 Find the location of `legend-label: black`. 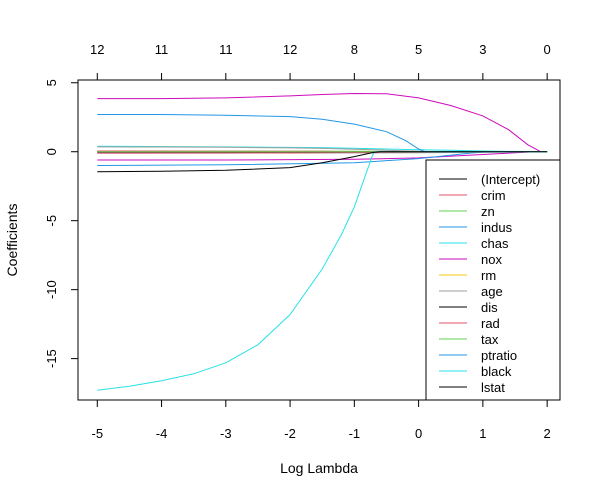

legend-label: black is located at coordinates (496, 371).